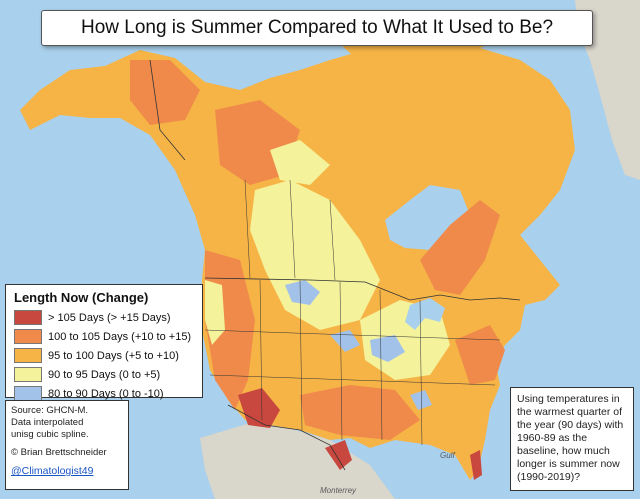  What do you see at coordinates (338, 490) in the screenshot?
I see `map-label-monterrey: Monterrey` at bounding box center [338, 490].